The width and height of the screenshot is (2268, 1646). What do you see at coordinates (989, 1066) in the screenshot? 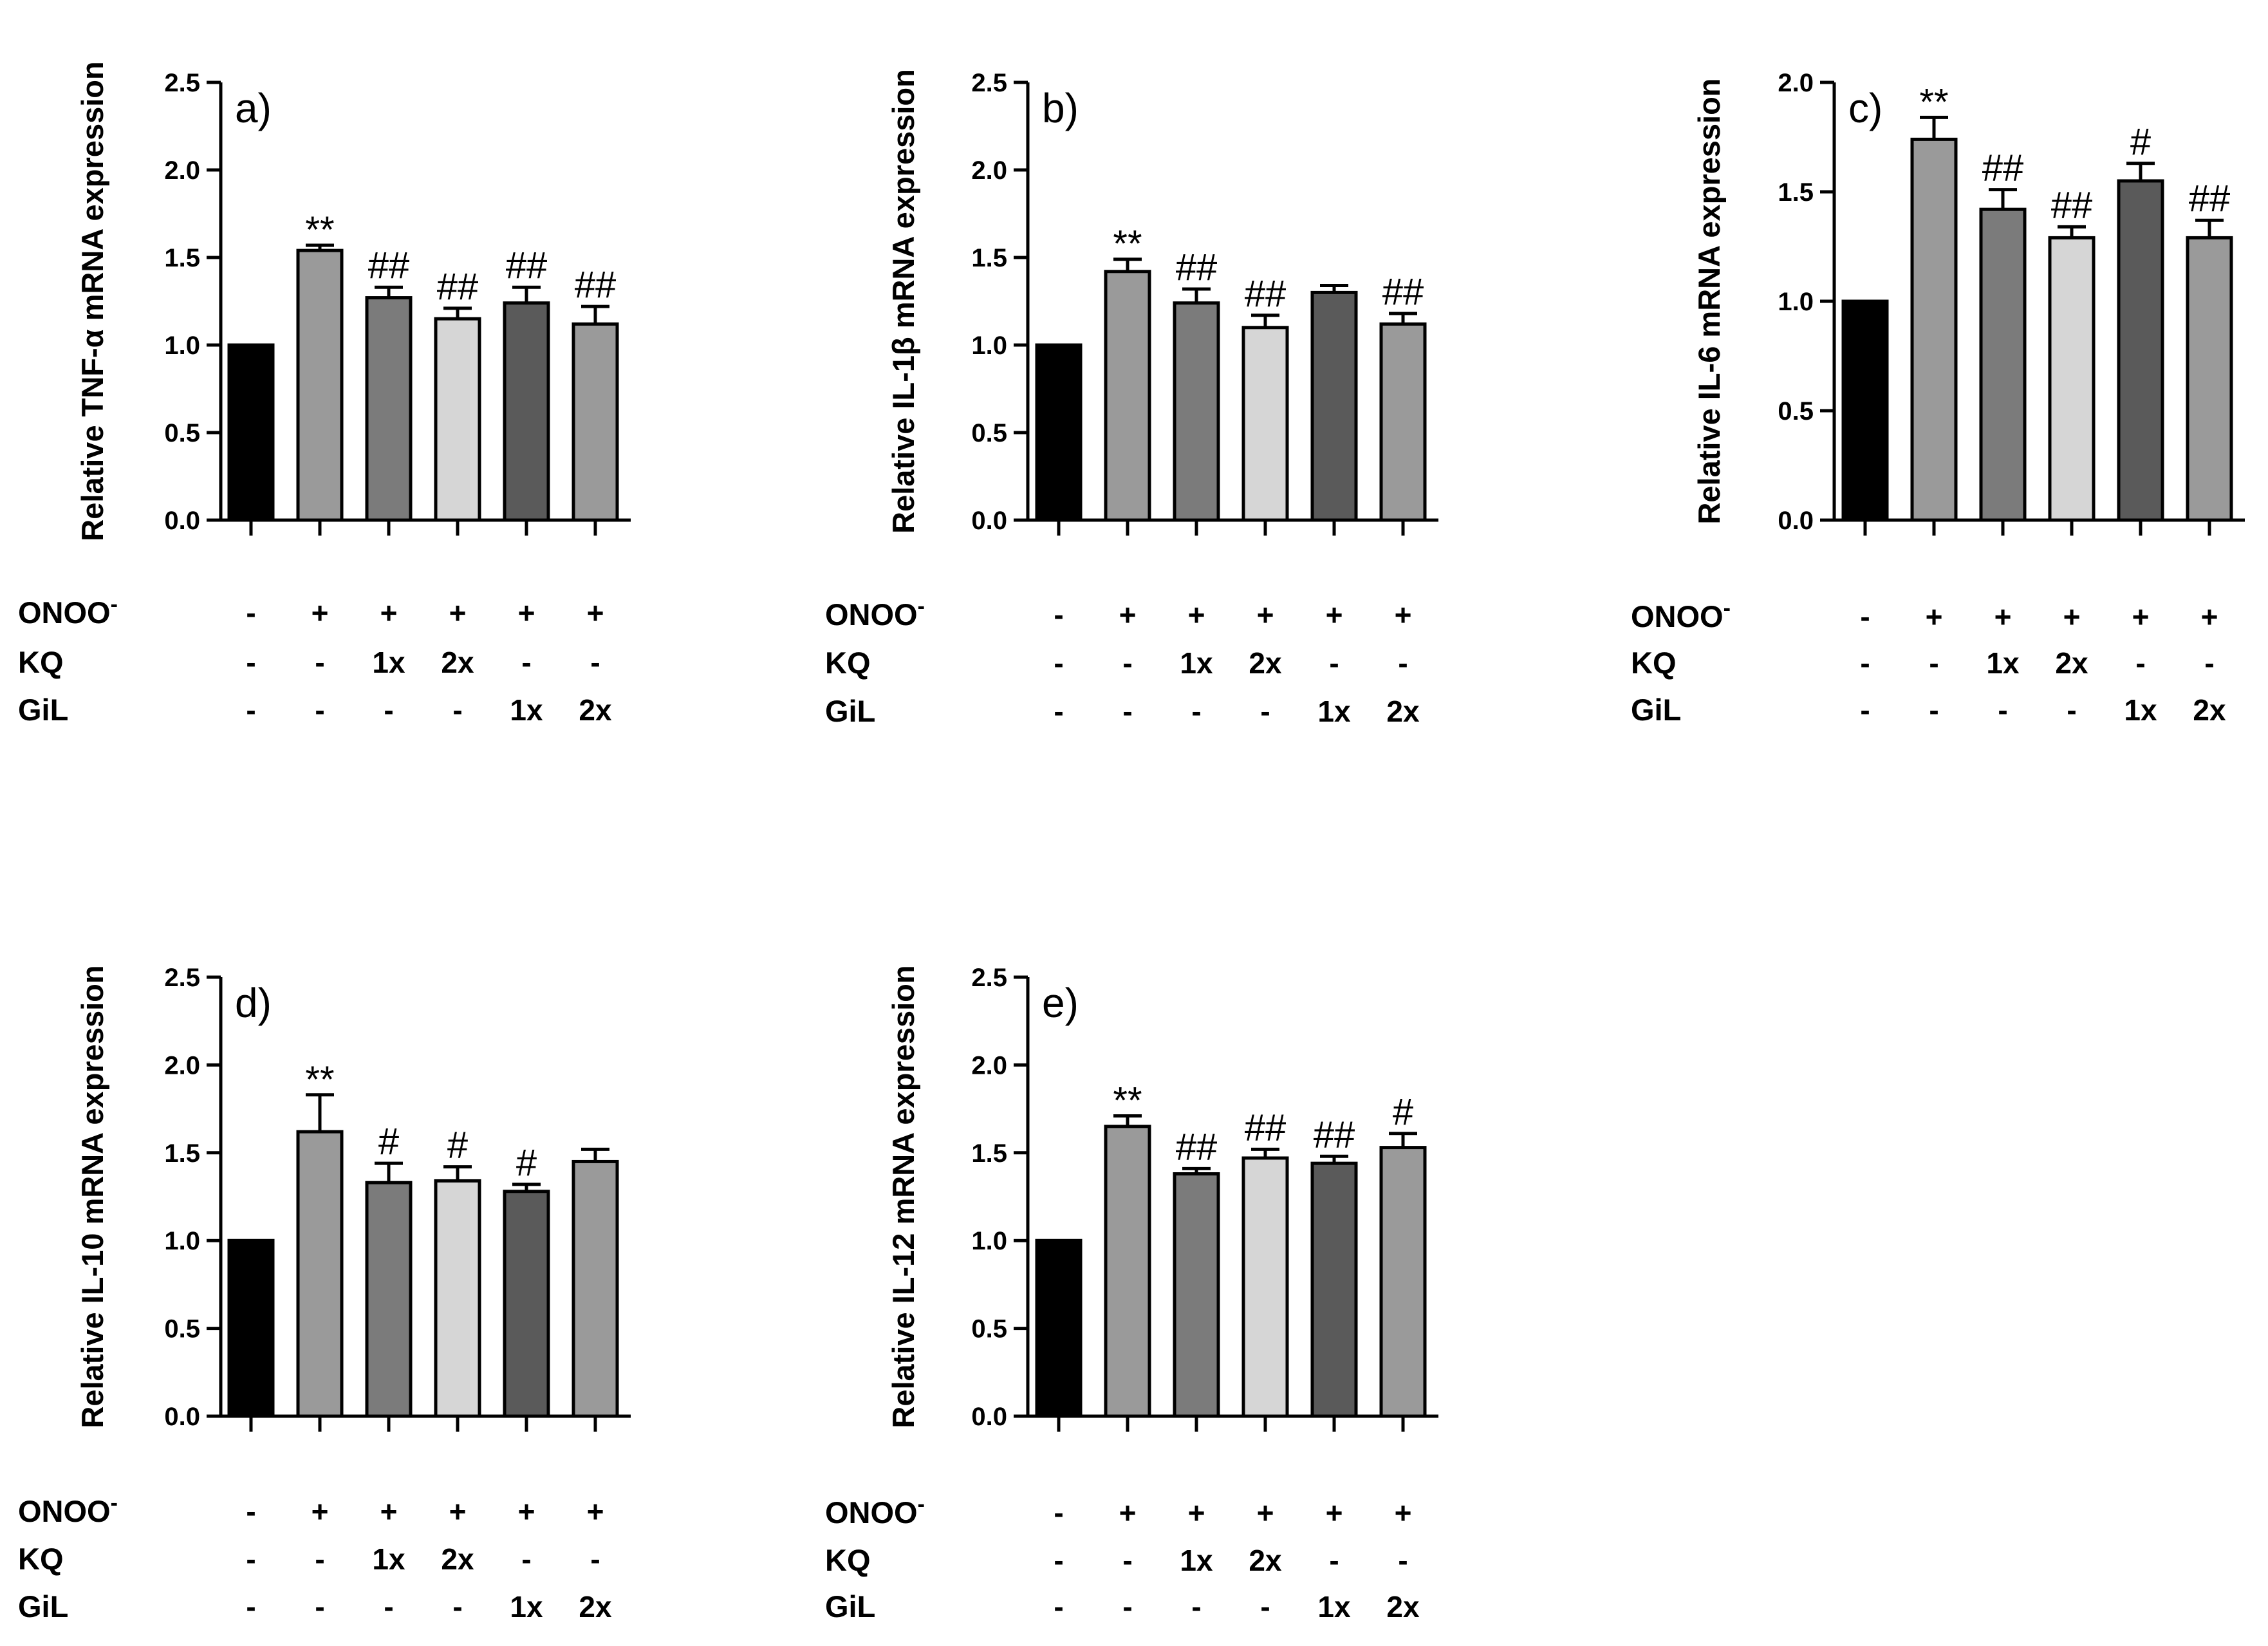
I see `y-tick-label: 2.0` at bounding box center [989, 1066].